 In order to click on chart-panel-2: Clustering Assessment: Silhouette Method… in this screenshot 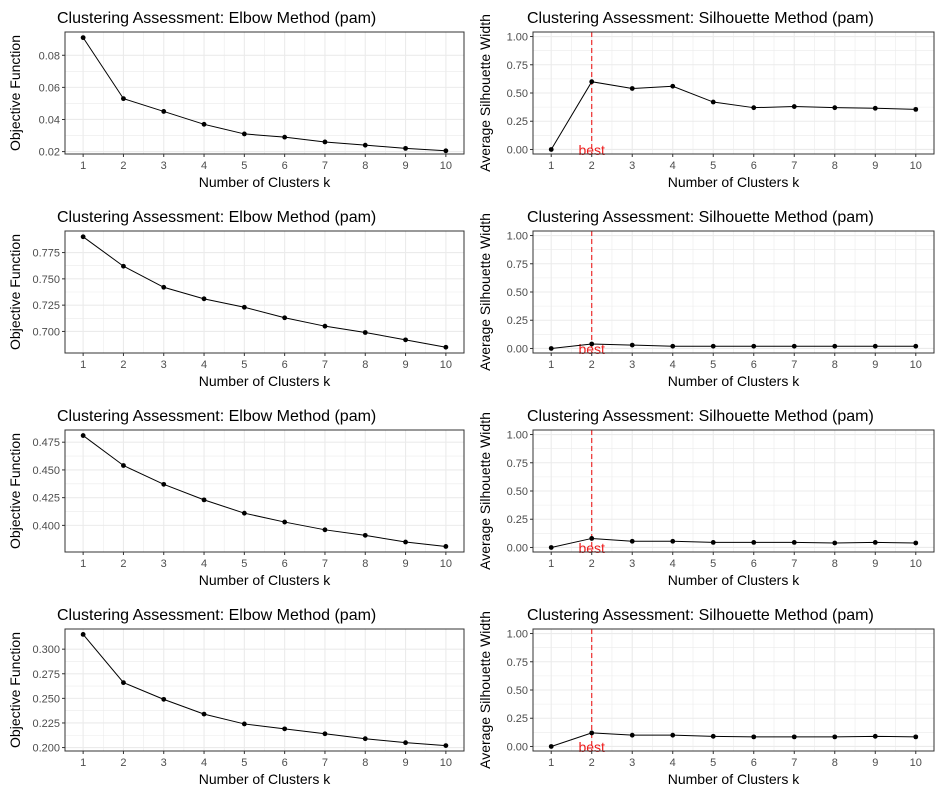, I will do `click(706, 100)`.